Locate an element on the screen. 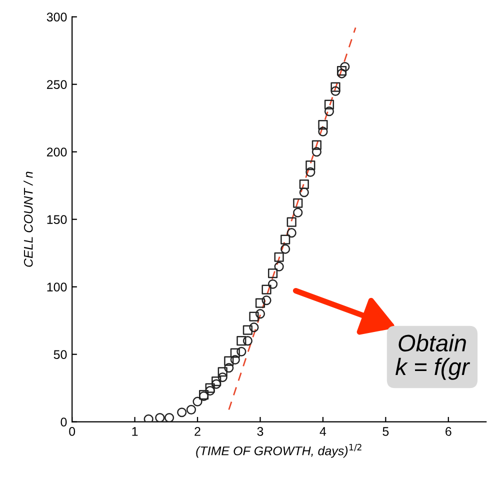 The height and width of the screenshot is (481, 487). x-tick-label: 5 is located at coordinates (385, 431).